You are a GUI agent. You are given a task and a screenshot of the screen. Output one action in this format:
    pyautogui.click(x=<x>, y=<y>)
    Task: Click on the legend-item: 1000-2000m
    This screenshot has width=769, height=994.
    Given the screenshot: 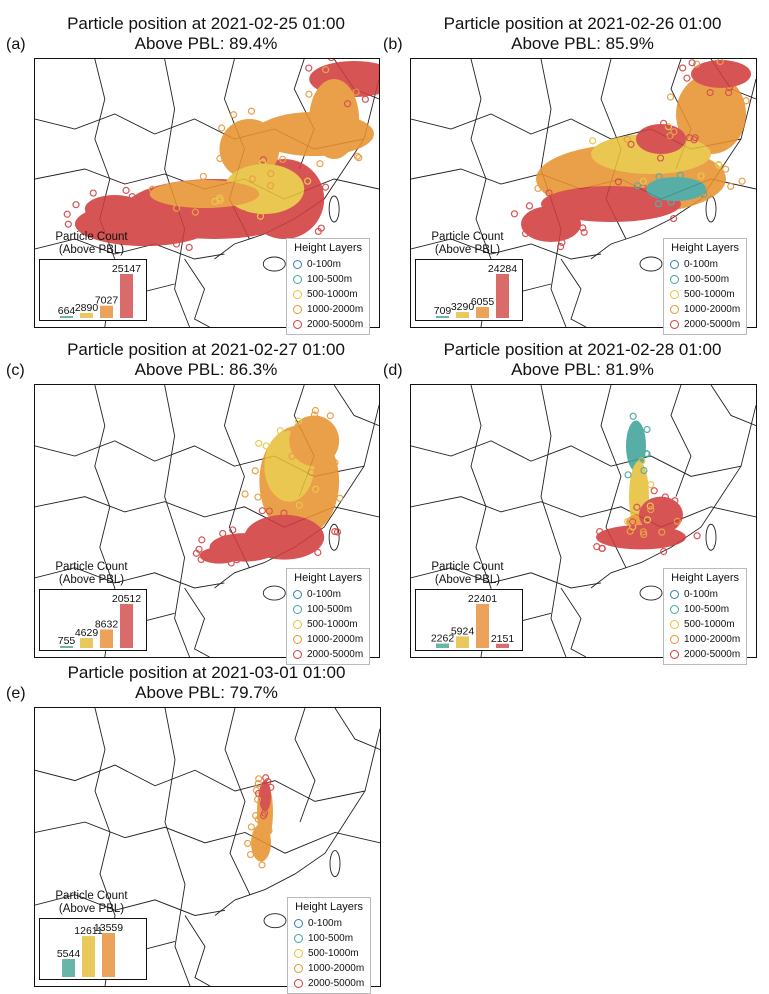 What is the action you would take?
    pyautogui.click(x=329, y=968)
    